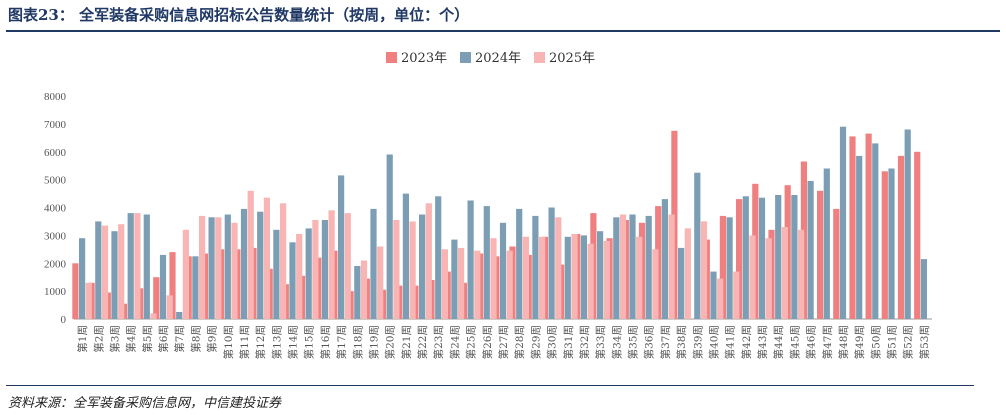 The image size is (1006, 415). Describe the element at coordinates (341, 342) in the screenshot. I see `x-tick-label: 第17周` at that location.